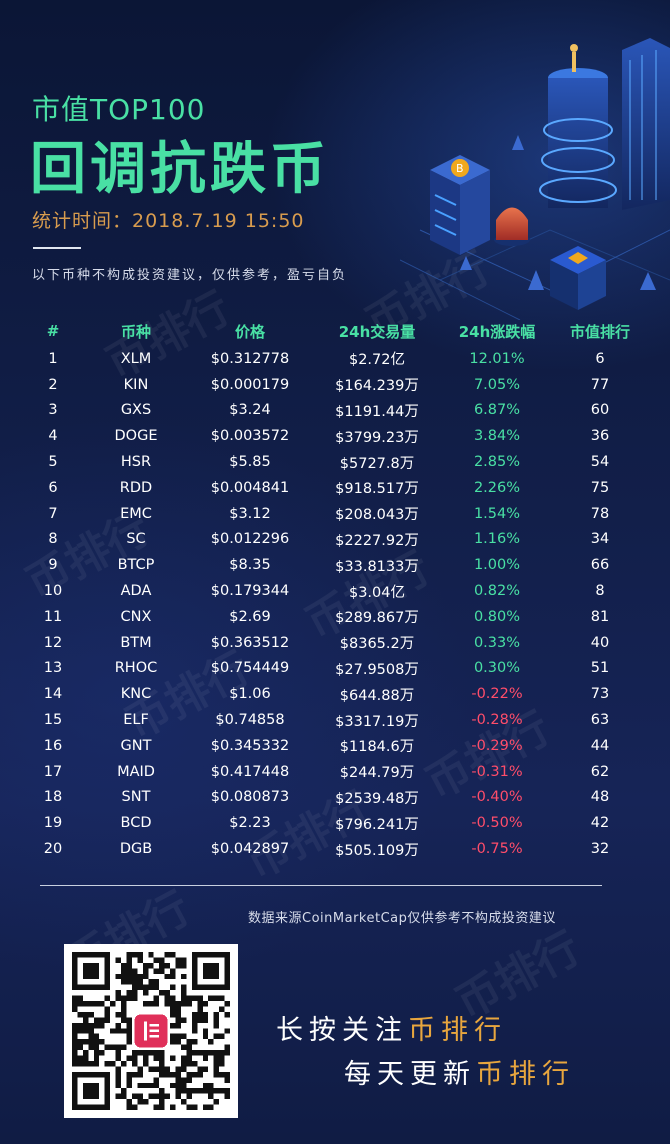  I want to click on coin-change: 0.80%, so click(497, 616).